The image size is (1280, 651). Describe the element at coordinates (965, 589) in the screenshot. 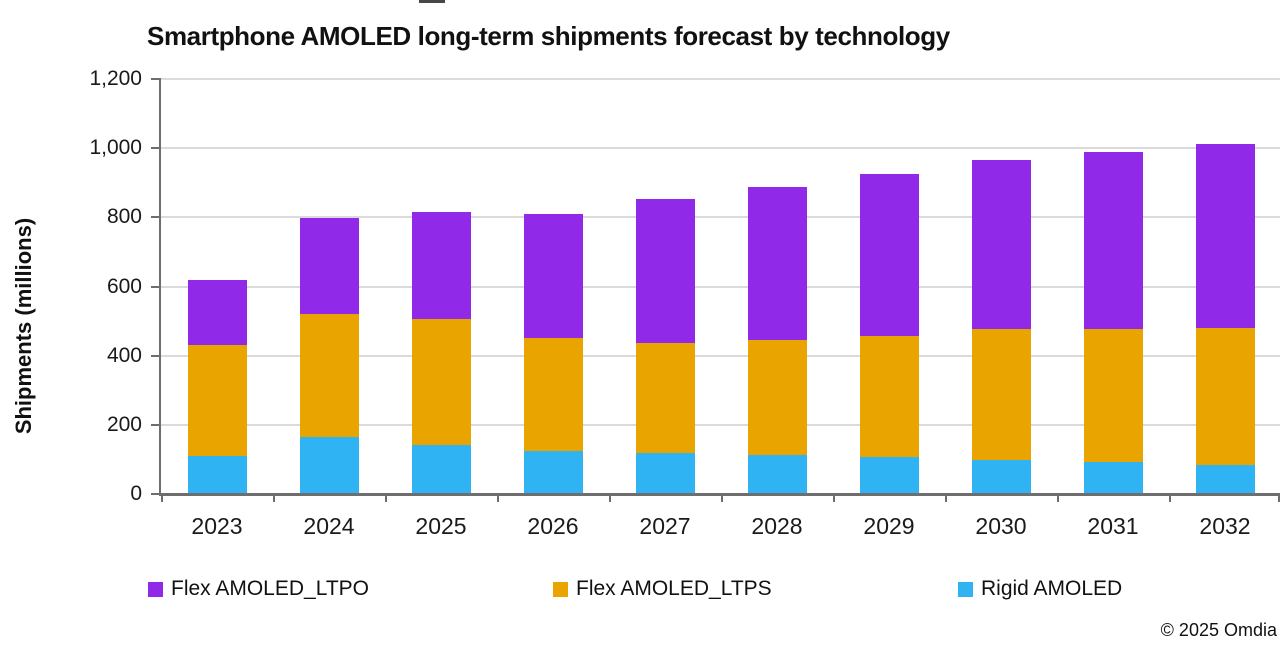

I see `legend-swatch-rigid-amoled` at that location.